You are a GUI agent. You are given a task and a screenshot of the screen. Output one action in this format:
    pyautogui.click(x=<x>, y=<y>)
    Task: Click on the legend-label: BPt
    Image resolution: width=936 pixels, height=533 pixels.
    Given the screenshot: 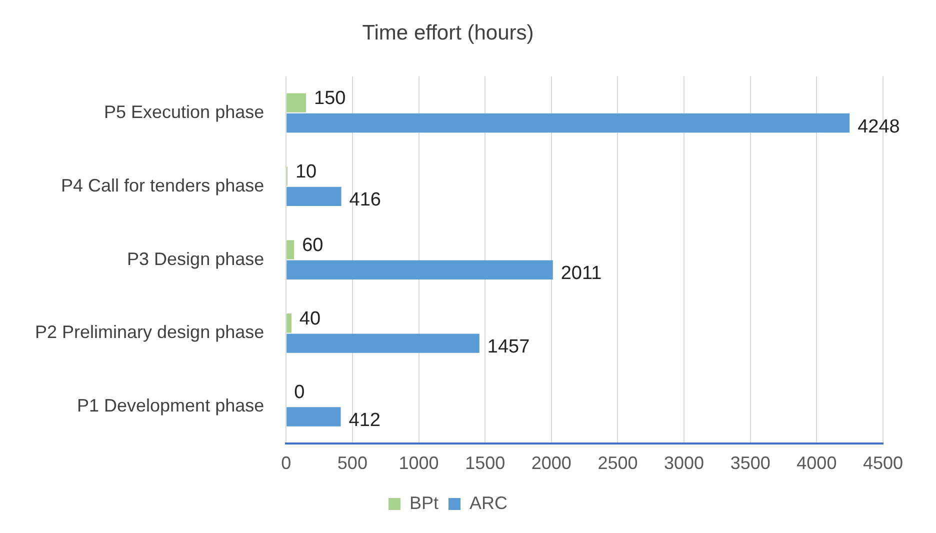 What is the action you would take?
    pyautogui.click(x=424, y=502)
    